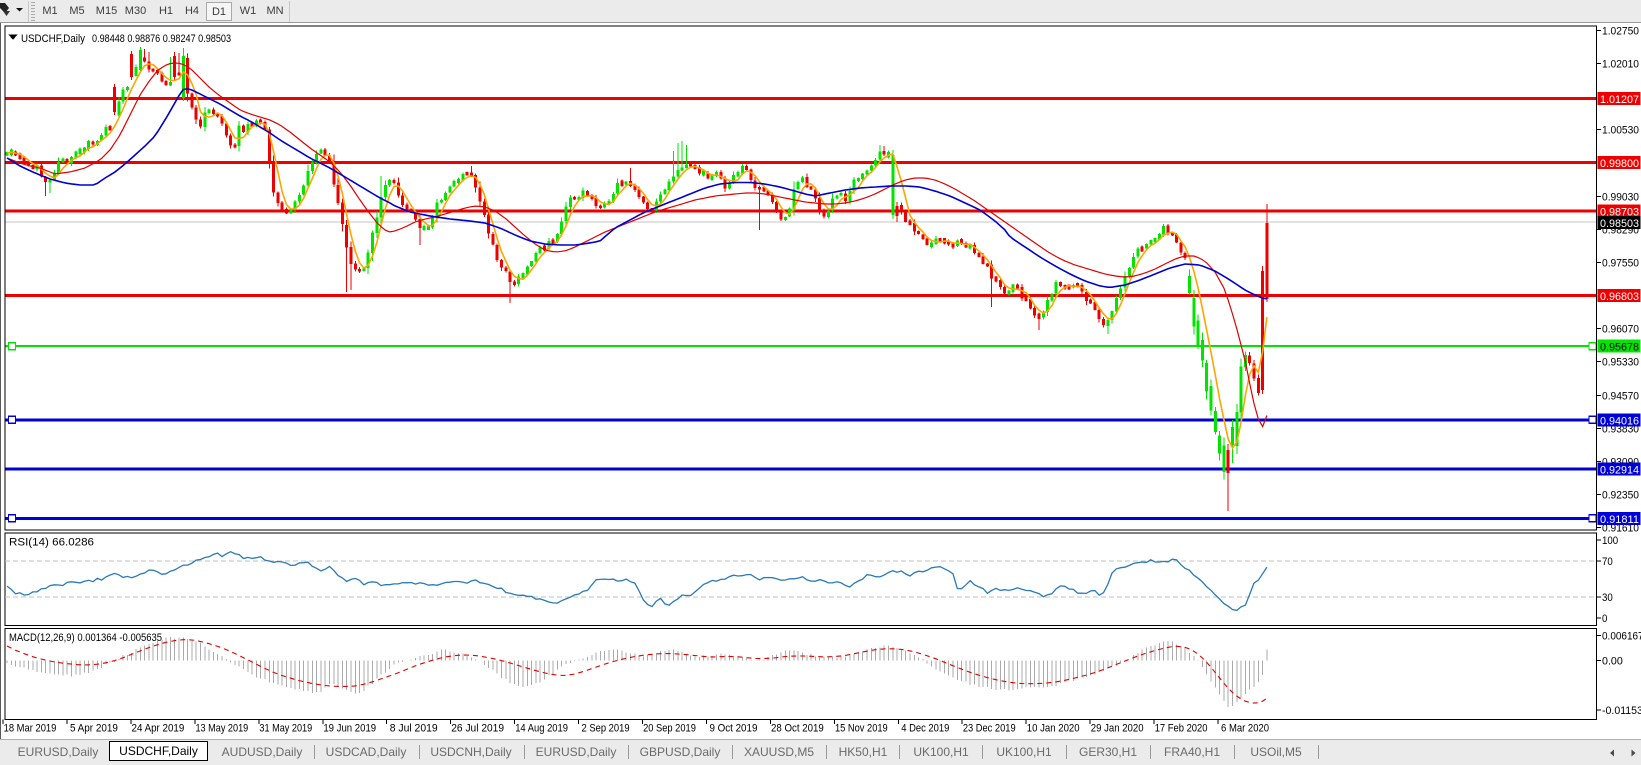  Describe the element at coordinates (1619, 213) in the screenshot. I see `svg-text: 0.98703` at that location.